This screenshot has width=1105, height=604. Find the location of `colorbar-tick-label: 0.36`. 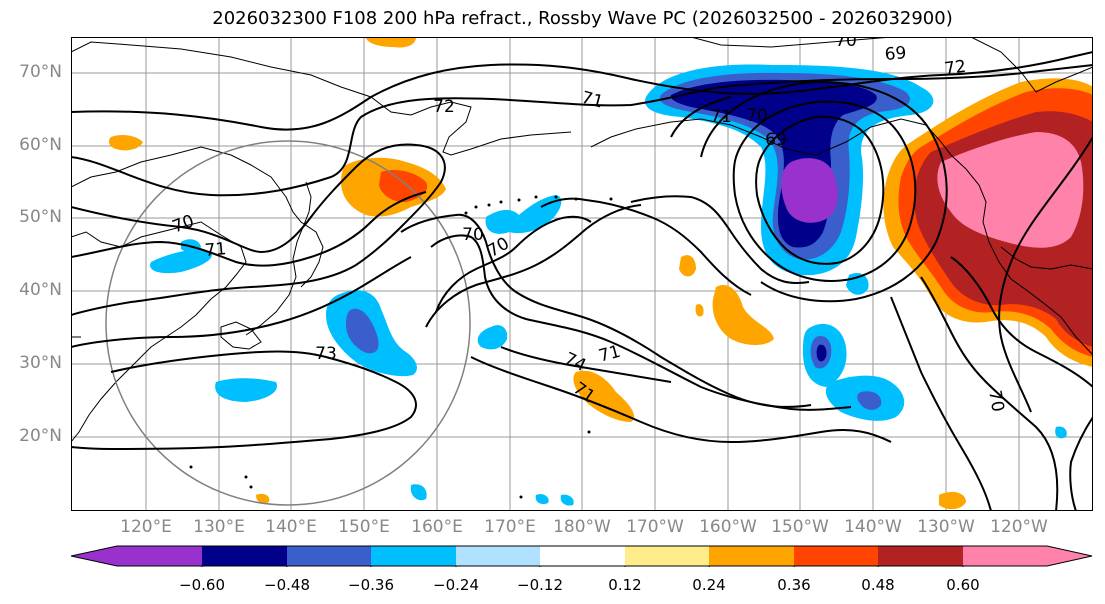

colorbar-tick-label: 0.36 is located at coordinates (794, 585).